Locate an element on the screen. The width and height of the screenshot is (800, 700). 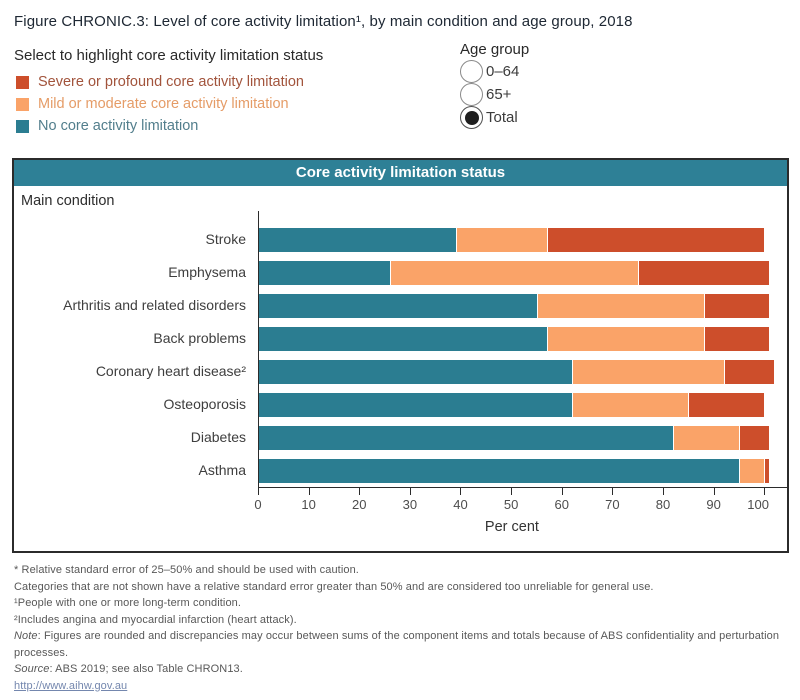
chart-row: Osteoporosis is located at coordinates (400, 404).